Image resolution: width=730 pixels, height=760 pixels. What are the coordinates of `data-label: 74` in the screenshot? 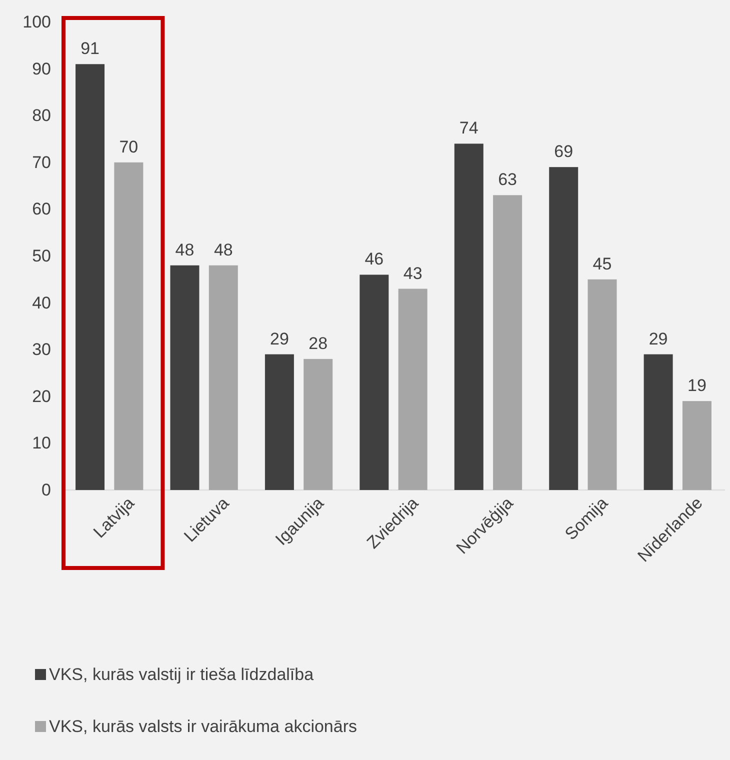 It's located at (468, 128).